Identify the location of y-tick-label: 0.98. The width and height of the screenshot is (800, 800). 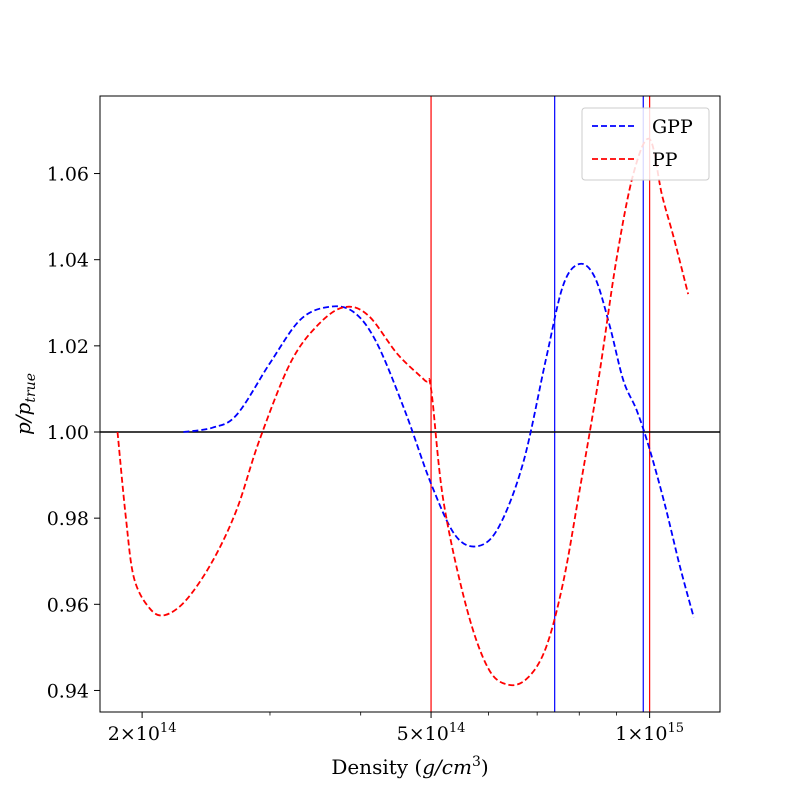
(68, 519).